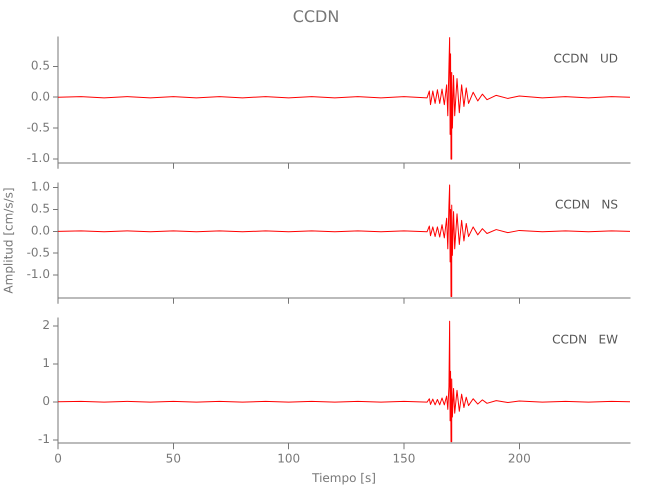  What do you see at coordinates (8, 240) in the screenshot?
I see `y-axis-title: Amplitud [cm/s/s]` at bounding box center [8, 240].